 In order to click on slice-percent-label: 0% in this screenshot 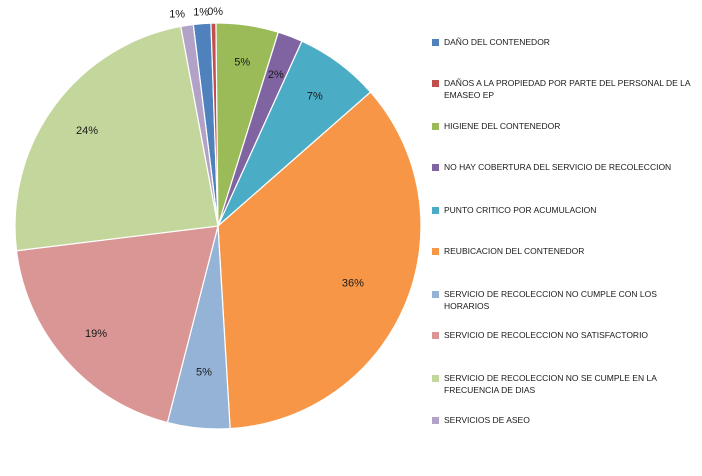, I will do `click(215, 12)`.